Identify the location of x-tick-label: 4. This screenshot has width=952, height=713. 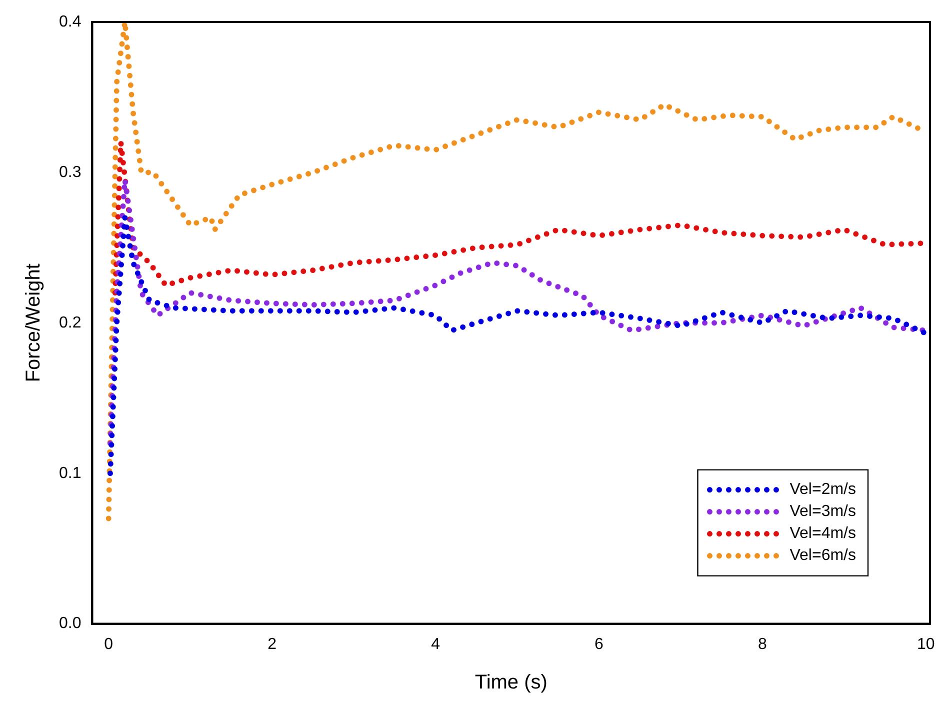
(435, 644).